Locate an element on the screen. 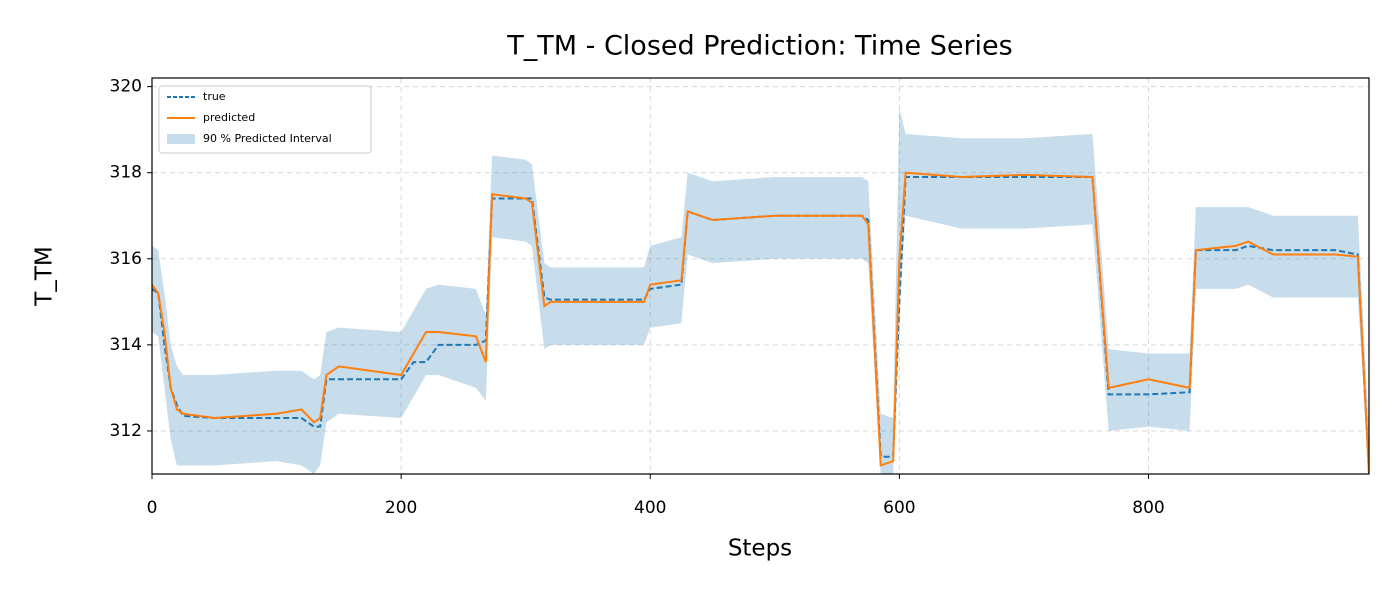  y-tick-label: 314 is located at coordinates (126, 345).